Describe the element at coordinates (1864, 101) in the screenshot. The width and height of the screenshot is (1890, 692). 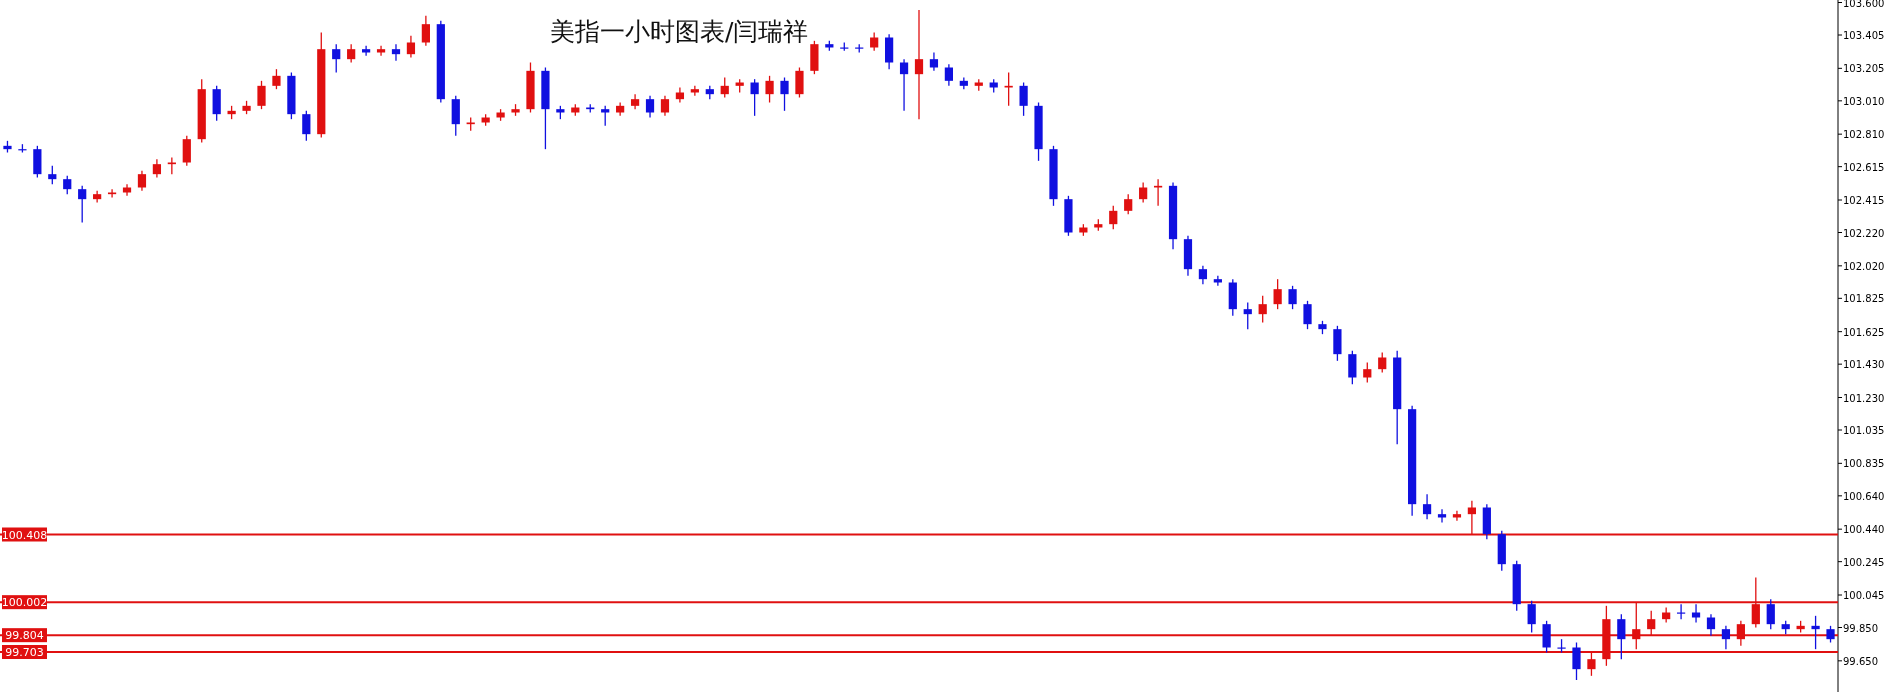
I see `y-tick-label: 103.010` at that location.